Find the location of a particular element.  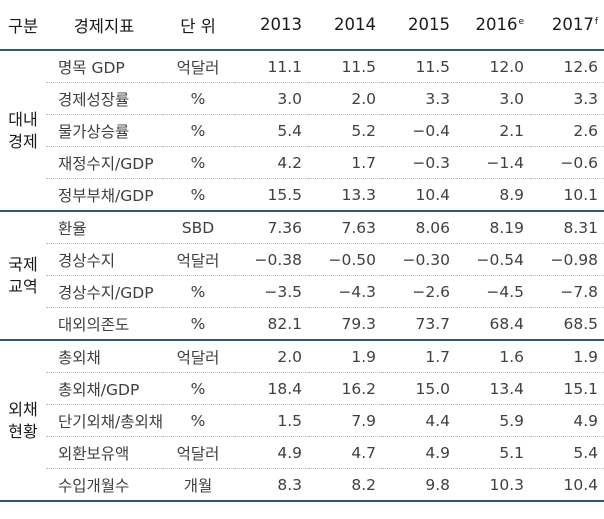

header-year-2016: 2016e is located at coordinates (493, 25).